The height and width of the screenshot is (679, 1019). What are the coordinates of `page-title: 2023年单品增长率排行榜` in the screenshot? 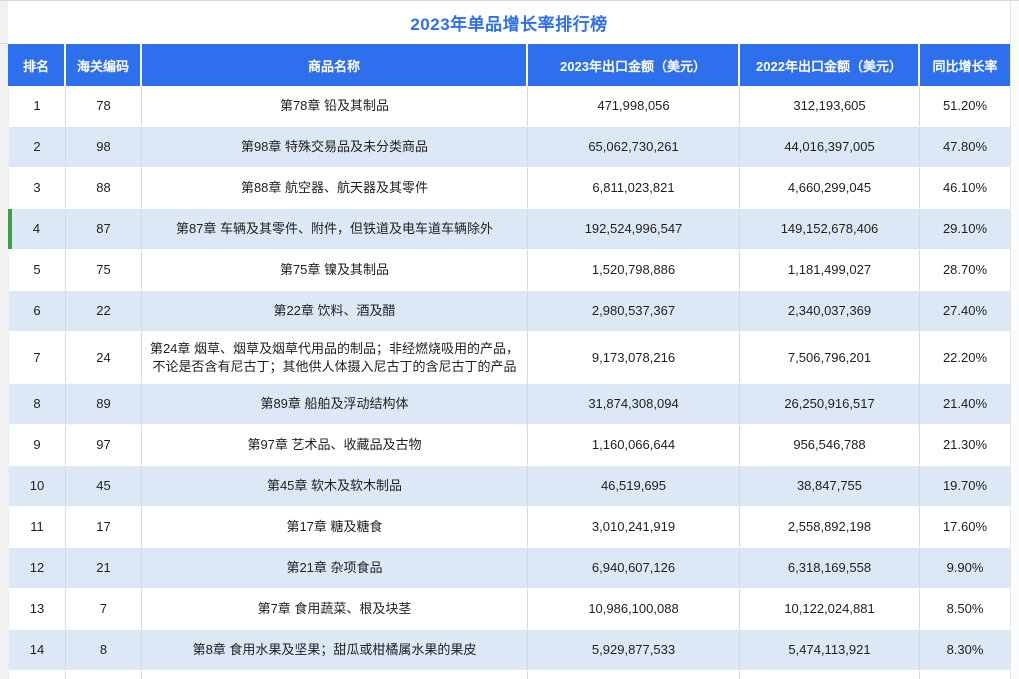 It's located at (509, 24).